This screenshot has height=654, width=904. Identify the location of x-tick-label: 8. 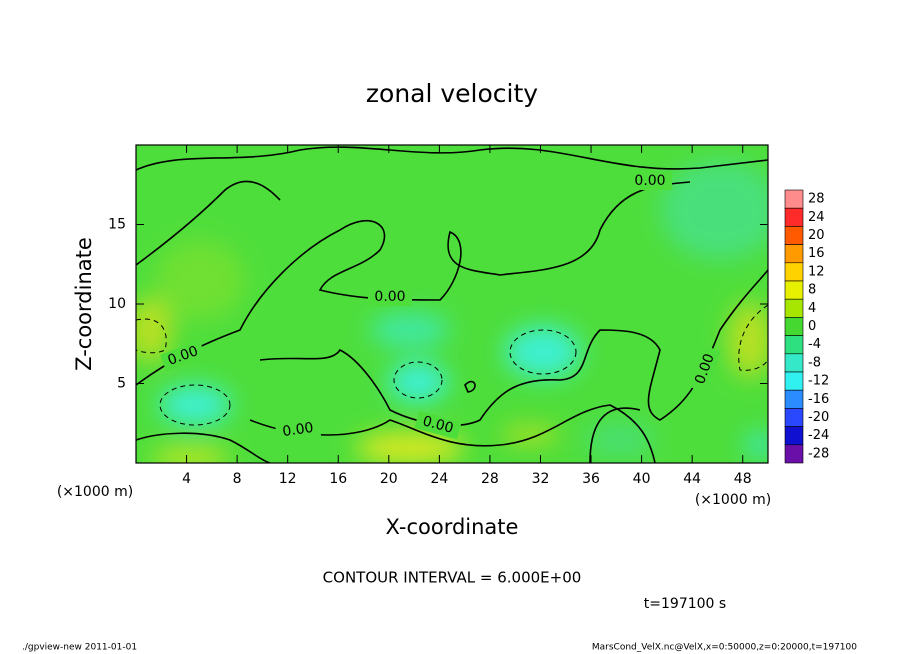
(237, 479).